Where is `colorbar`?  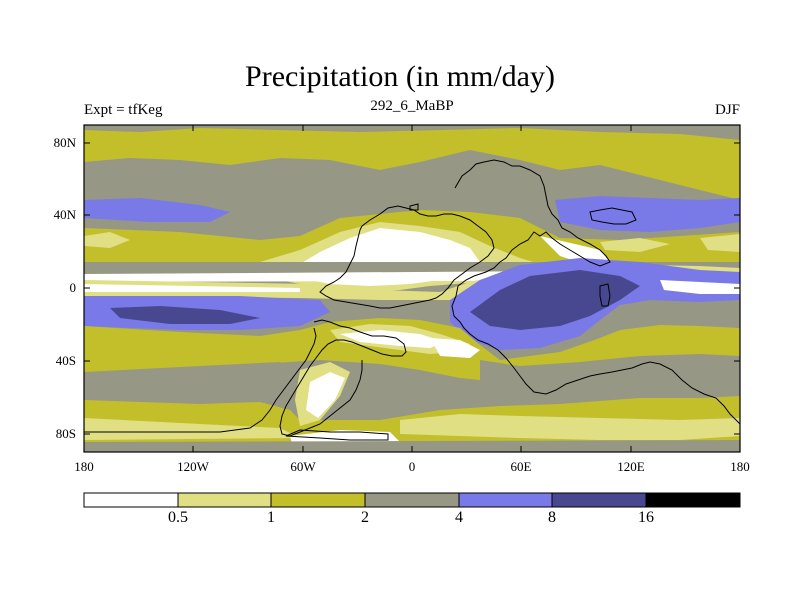
colorbar is located at coordinates (412, 500).